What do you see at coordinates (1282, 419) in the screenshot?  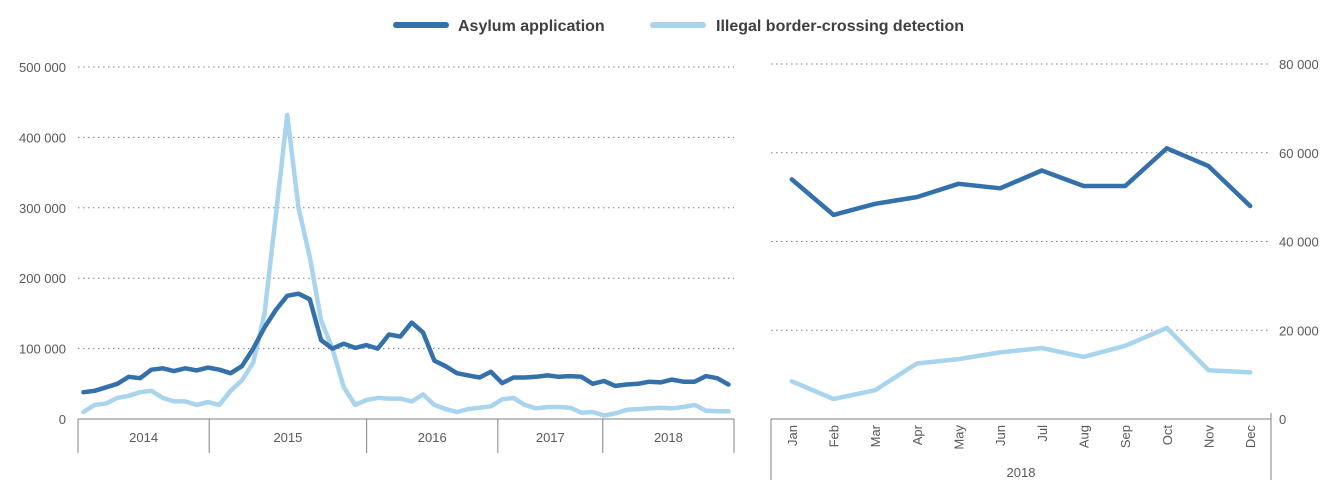 I see `right-y-tick-label: 0` at bounding box center [1282, 419].